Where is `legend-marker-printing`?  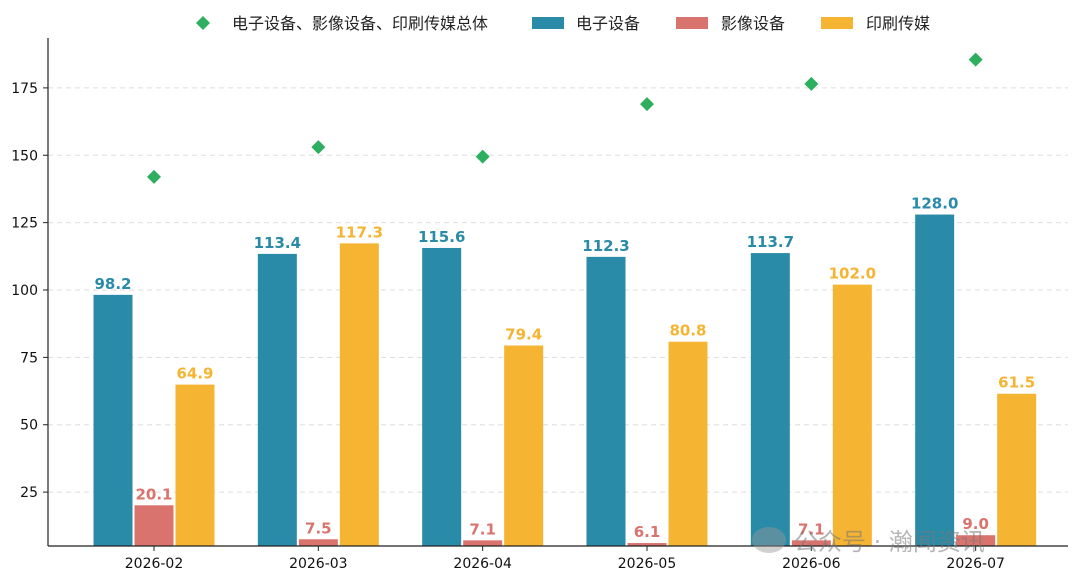 legend-marker-printing is located at coordinates (837, 23).